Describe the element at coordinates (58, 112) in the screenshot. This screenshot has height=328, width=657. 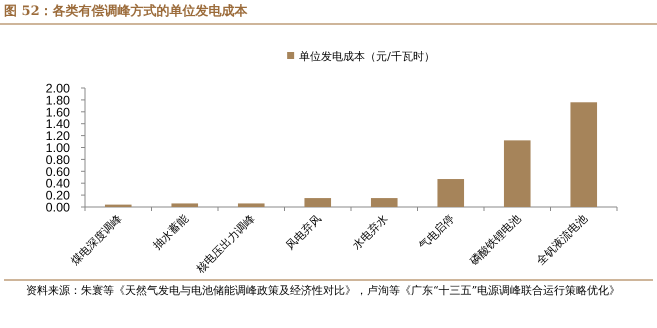
I see `y-tick-label: 1.60` at that location.